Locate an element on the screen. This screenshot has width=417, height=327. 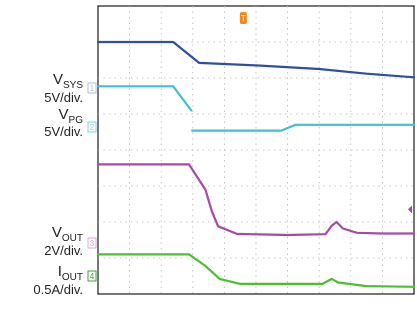
channel-marker-iout is located at coordinates (92, 276).